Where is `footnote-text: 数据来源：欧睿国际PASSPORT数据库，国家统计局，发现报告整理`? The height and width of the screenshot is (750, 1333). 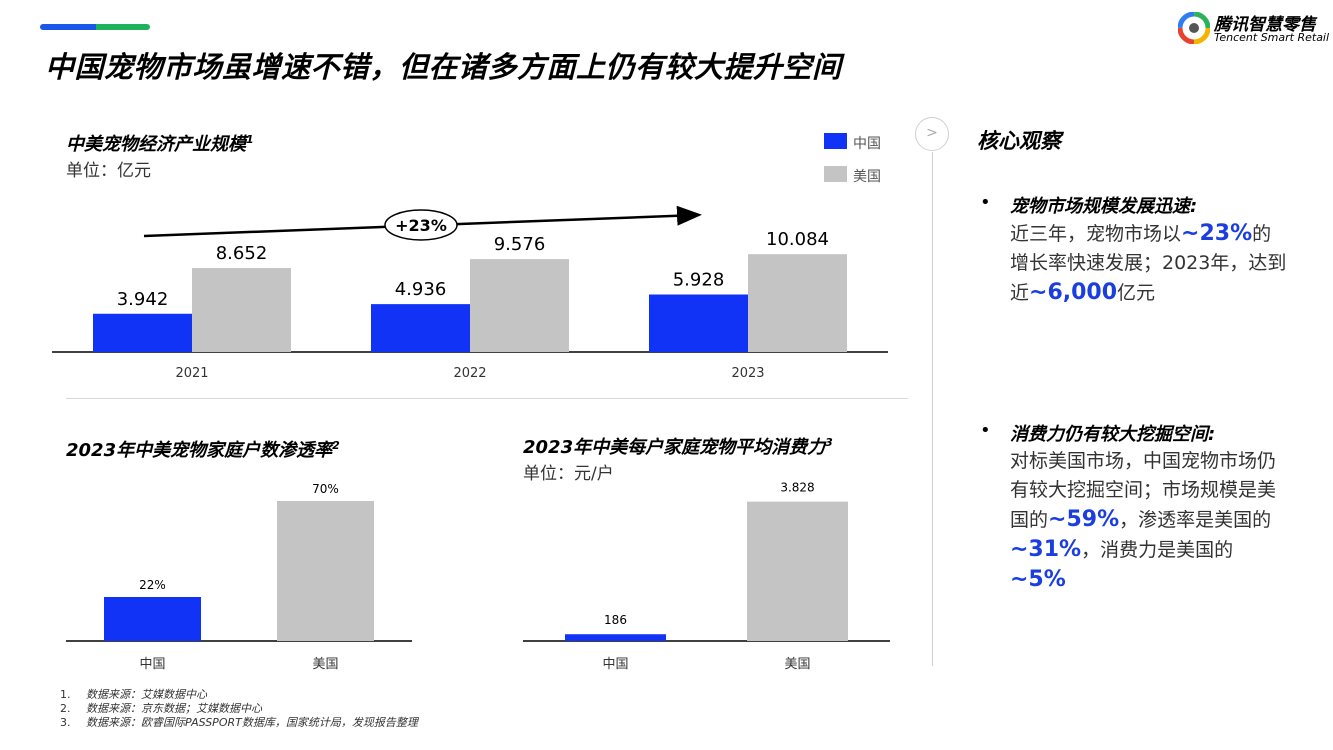 footnote-text: 数据来源：欧睿国际PASSPORT数据库，国家统计局，发现报告整理 is located at coordinates (252, 722).